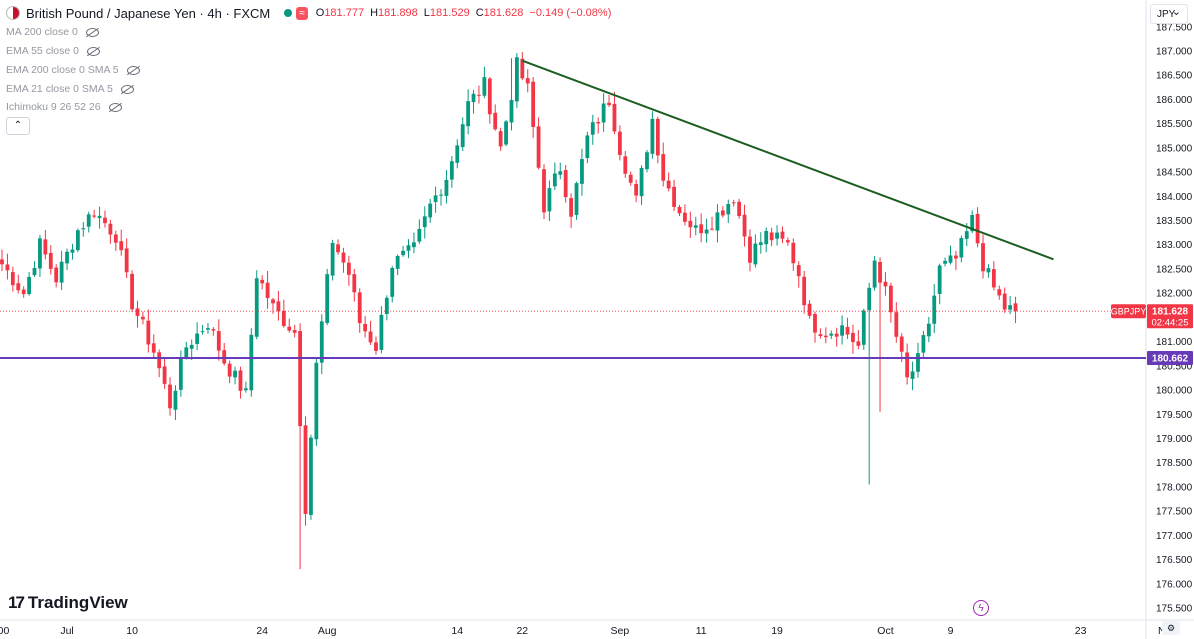 The height and width of the screenshot is (639, 1194). Describe the element at coordinates (1171, 628) in the screenshot. I see `settings-icon: ⚙` at that location.